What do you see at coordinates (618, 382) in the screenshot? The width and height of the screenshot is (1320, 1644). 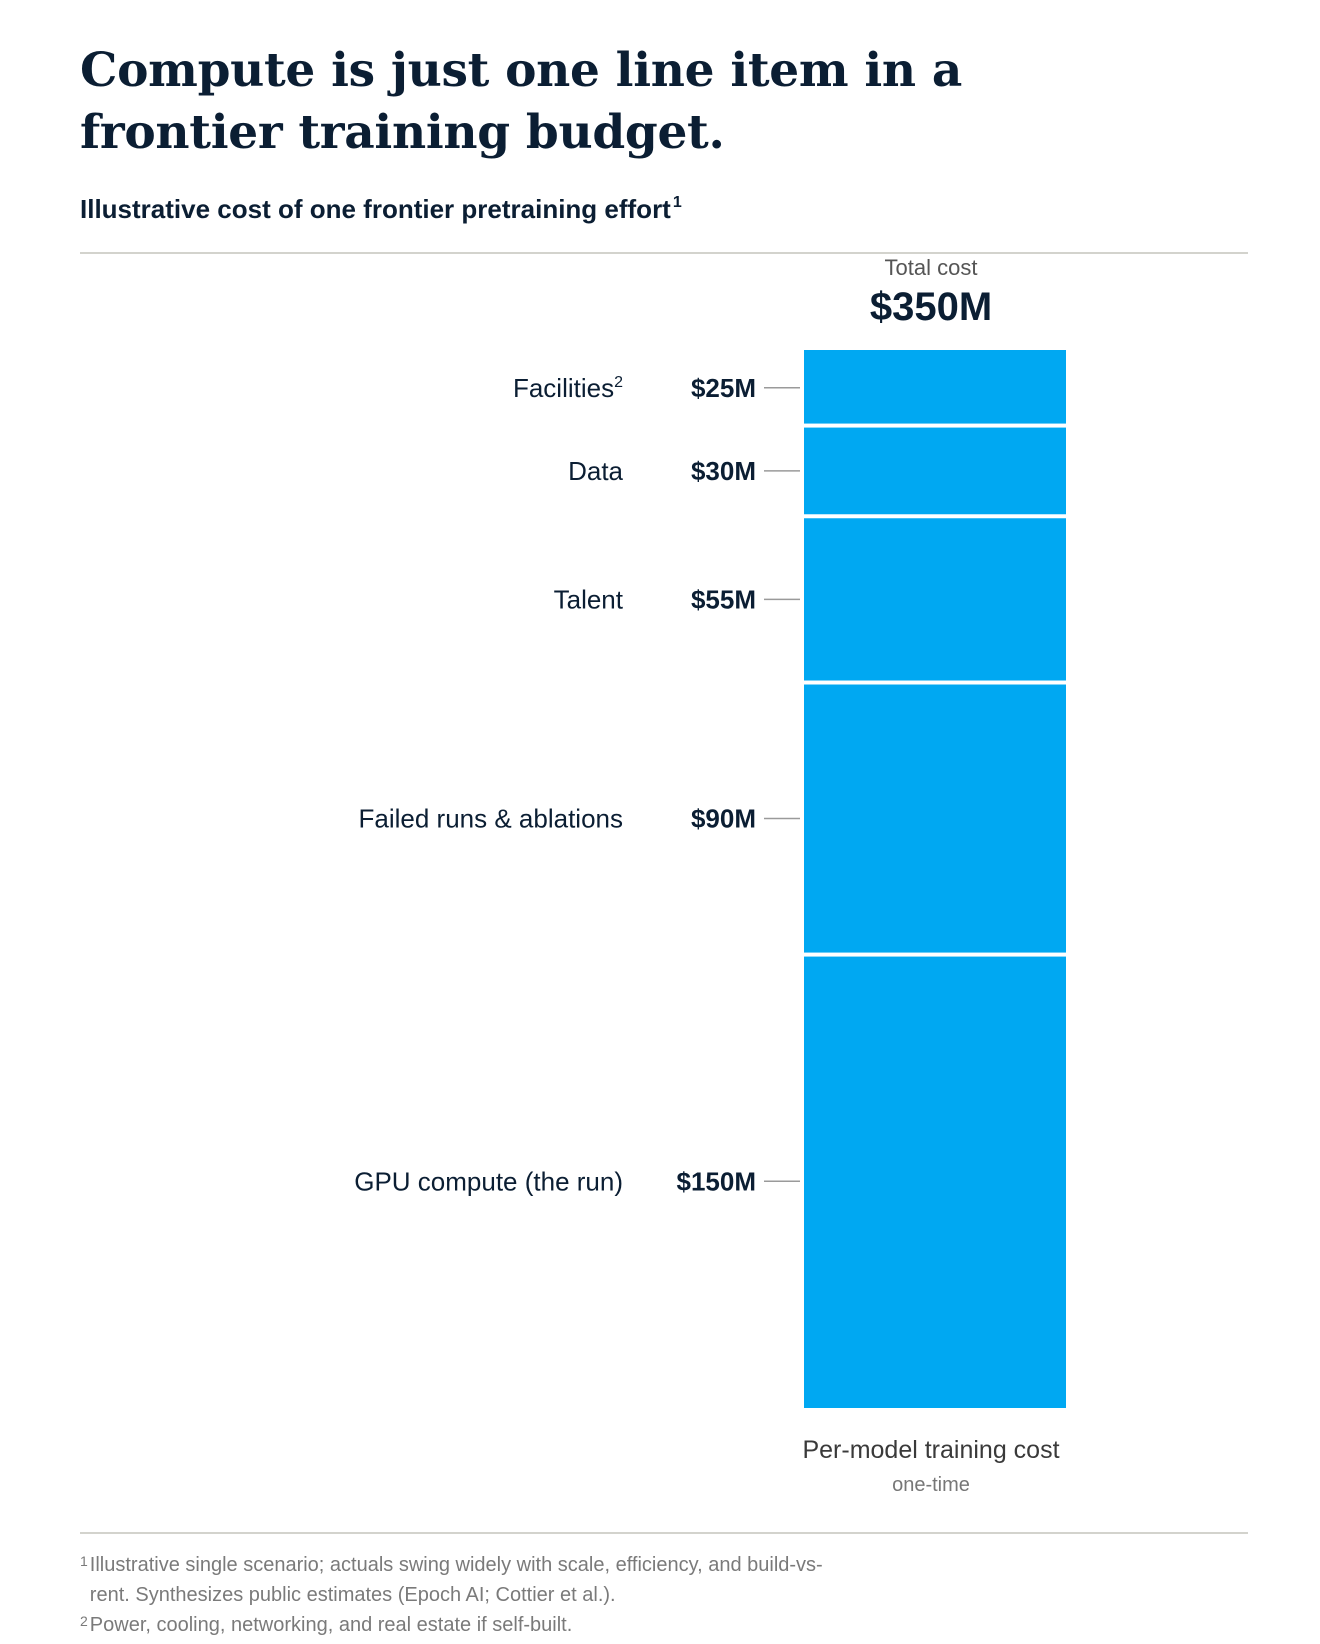 I see `category-footnote-mark-facilities: 2` at bounding box center [618, 382].